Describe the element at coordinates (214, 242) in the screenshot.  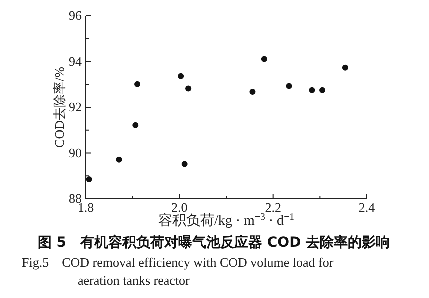
I see `text: 图 5 有机容积负荷对曝气池反应器 COD 去除率的影响` at that location.